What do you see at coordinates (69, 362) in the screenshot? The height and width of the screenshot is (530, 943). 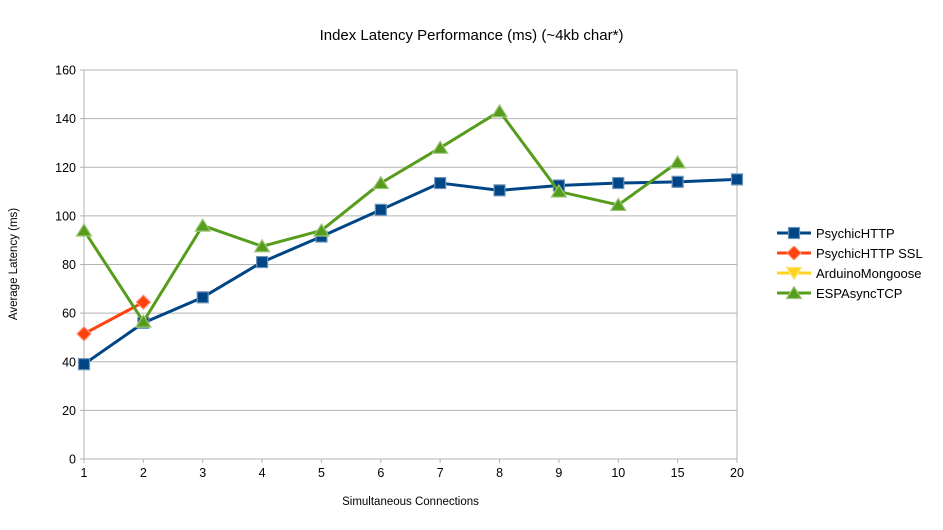 I see `y-tick-label: 40` at bounding box center [69, 362].